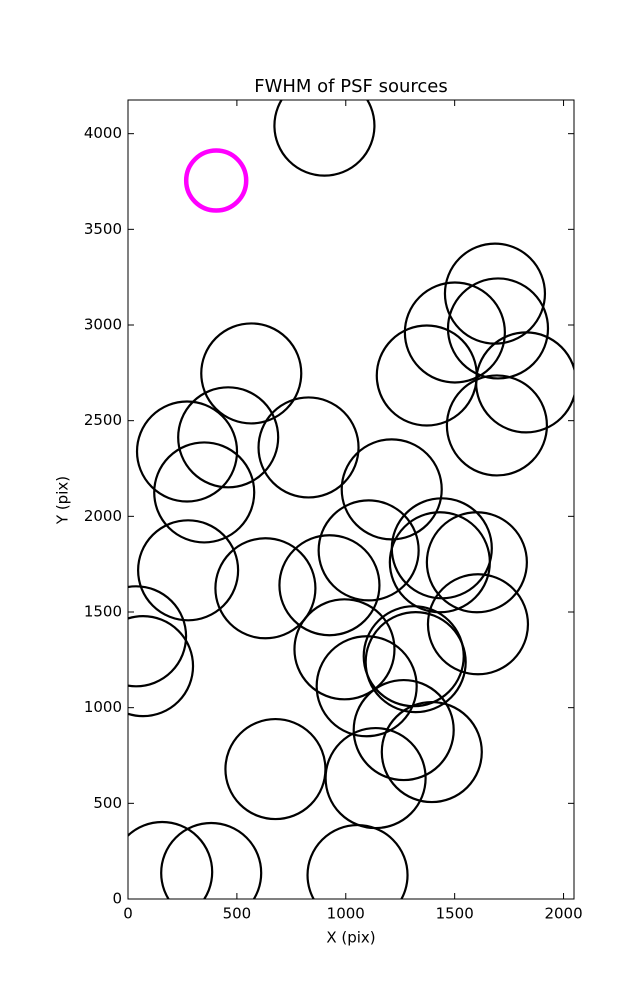 The image size is (637, 1004). What do you see at coordinates (103, 516) in the screenshot?
I see `y-tick-label: 2000` at bounding box center [103, 516].